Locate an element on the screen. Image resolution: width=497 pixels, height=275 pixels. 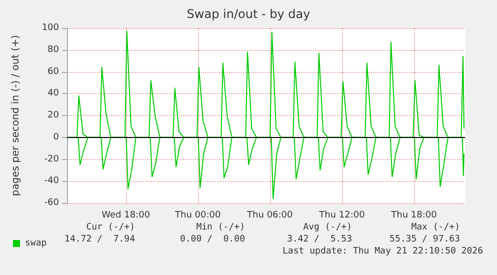
text: Avg (-/+) is located at coordinates (327, 227).